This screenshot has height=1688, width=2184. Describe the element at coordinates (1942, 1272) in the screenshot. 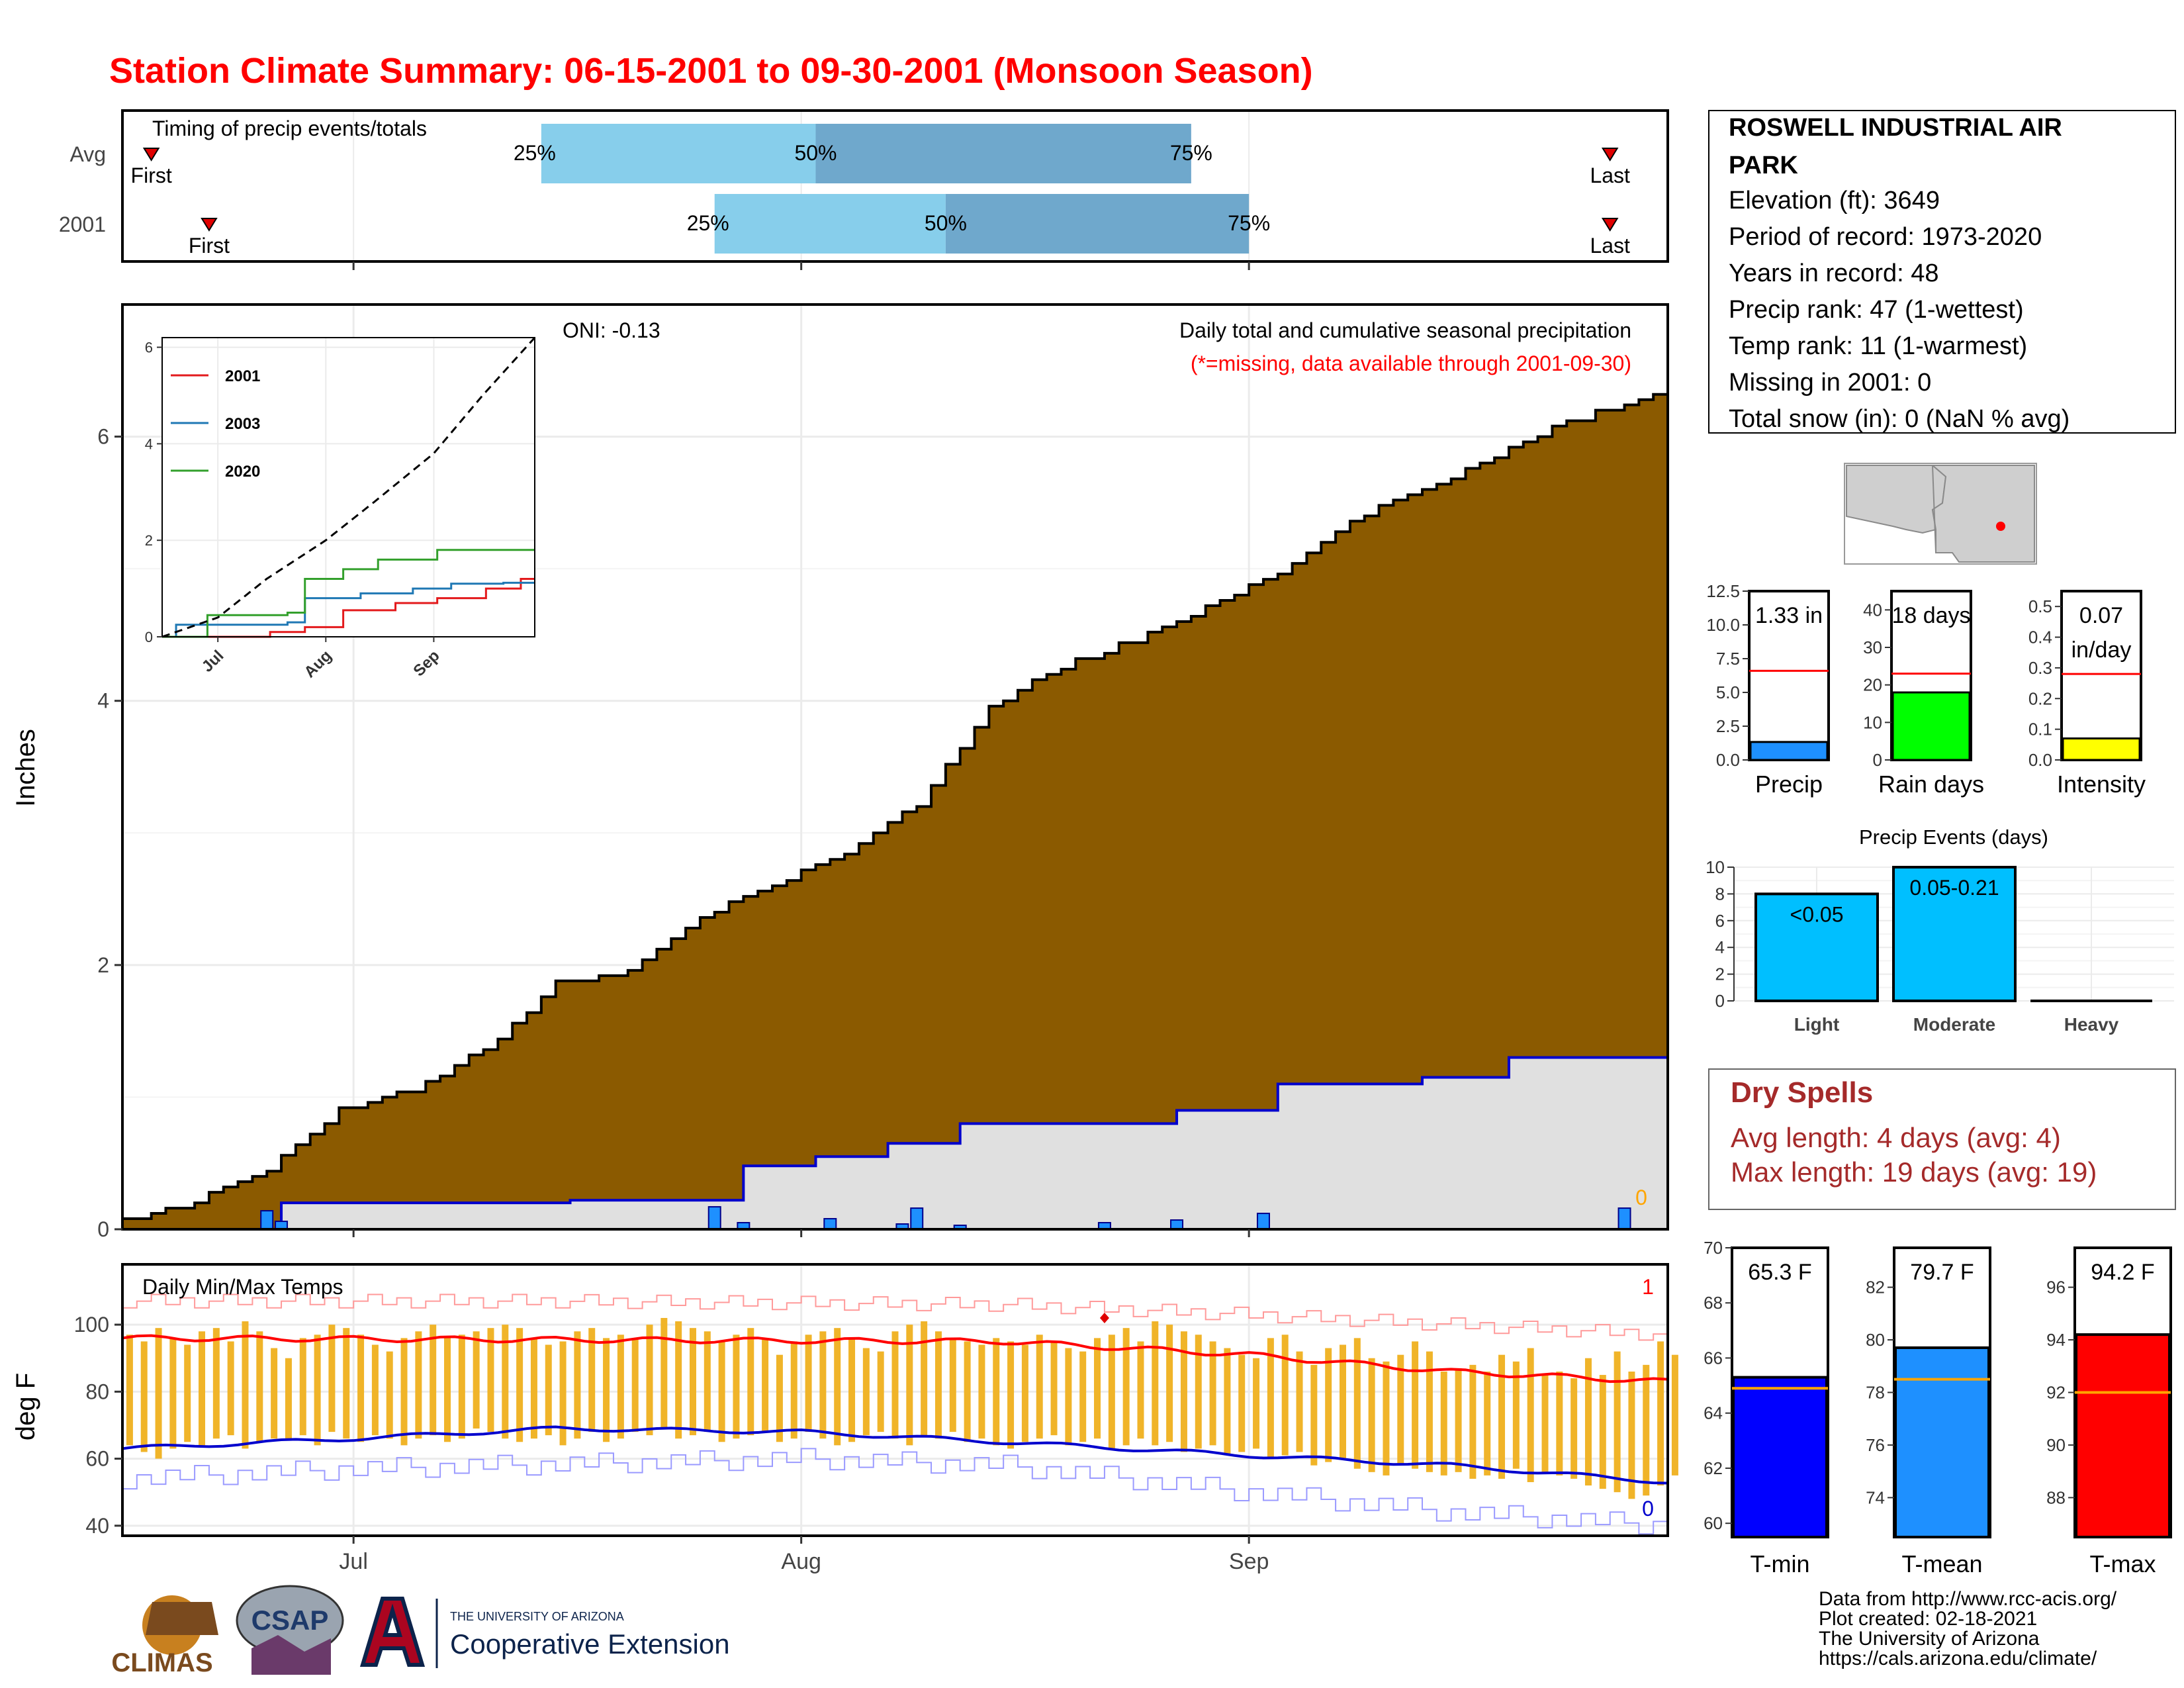

I see `tempbar-value-text: 79.7 F` at that location.